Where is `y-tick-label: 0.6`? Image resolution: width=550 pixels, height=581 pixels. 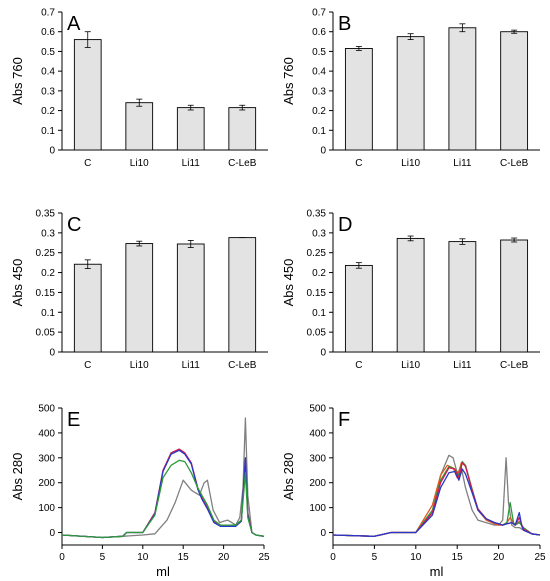 y-tick-label: 0.6 is located at coordinates (319, 32).